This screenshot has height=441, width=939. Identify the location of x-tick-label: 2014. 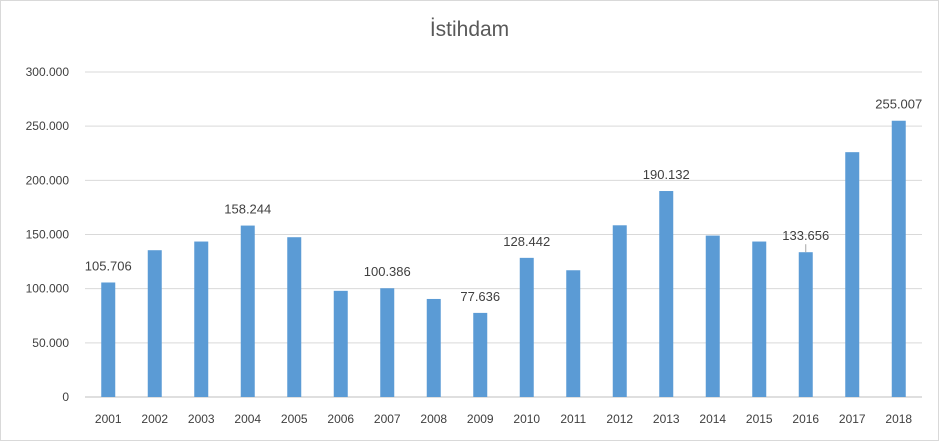
(712, 419).